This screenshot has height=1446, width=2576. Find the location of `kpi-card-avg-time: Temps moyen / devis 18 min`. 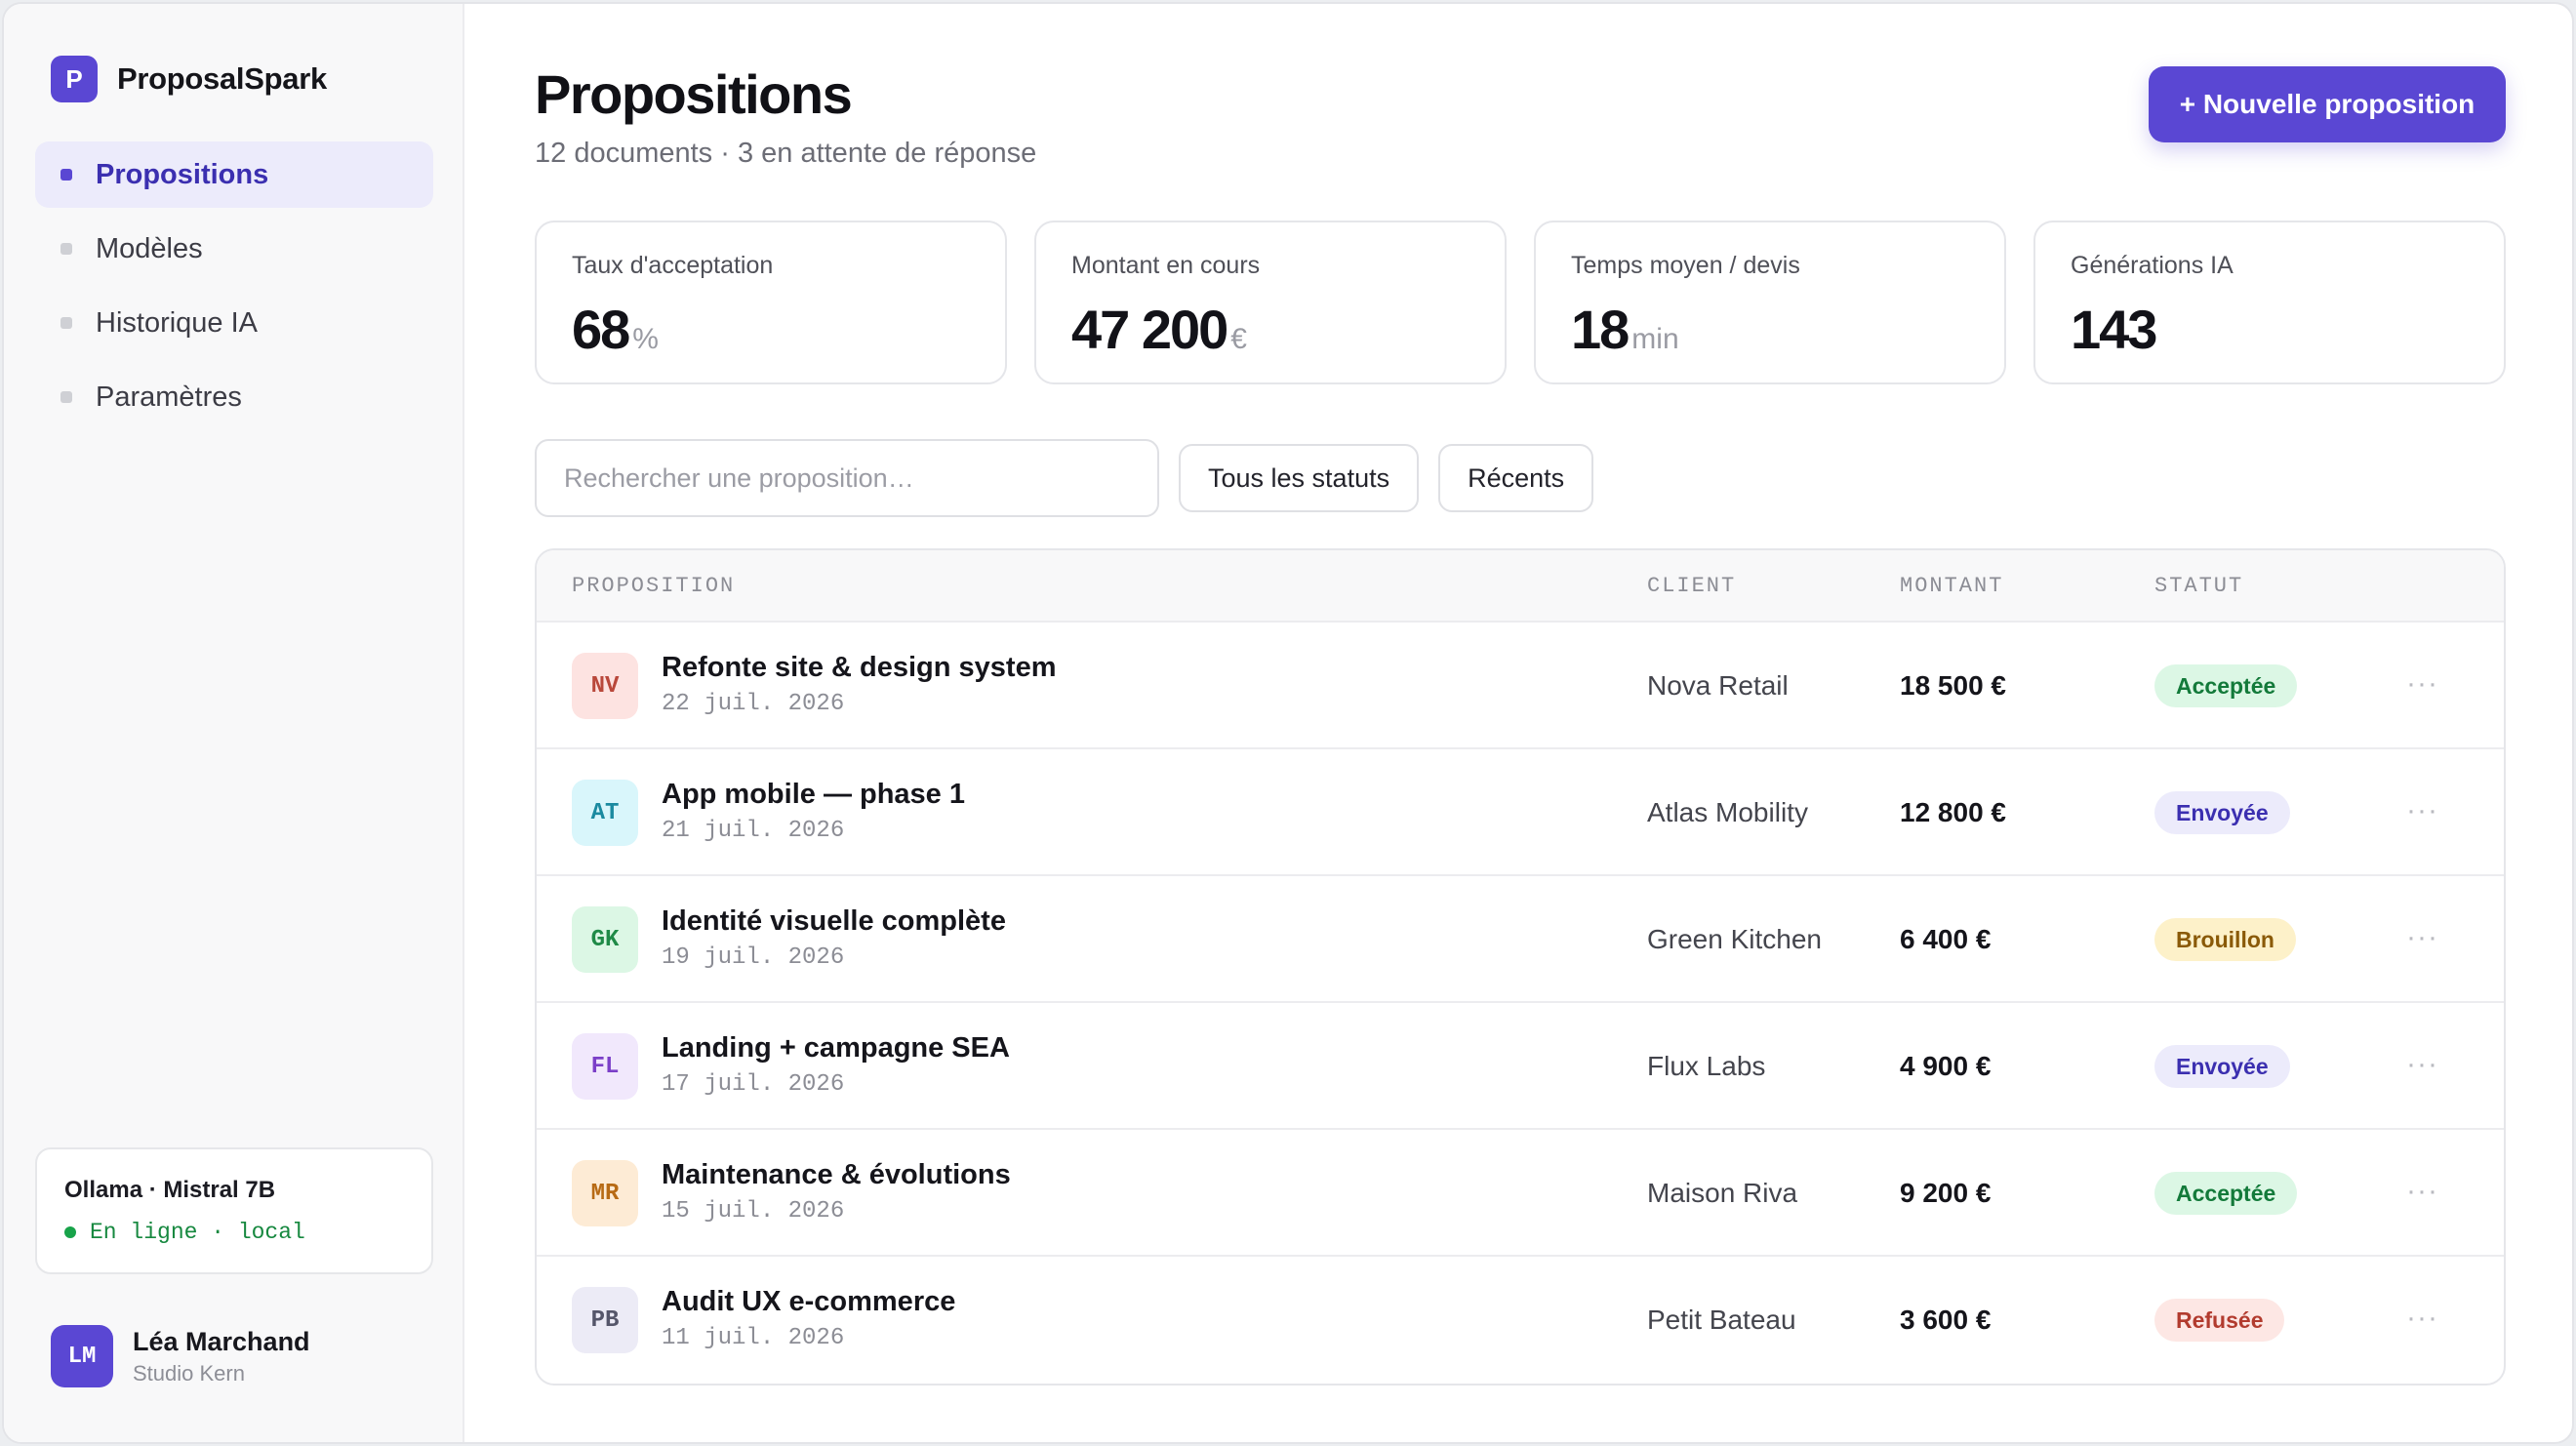

kpi-card-avg-time: Temps moyen / devis 18 min is located at coordinates (1770, 302).